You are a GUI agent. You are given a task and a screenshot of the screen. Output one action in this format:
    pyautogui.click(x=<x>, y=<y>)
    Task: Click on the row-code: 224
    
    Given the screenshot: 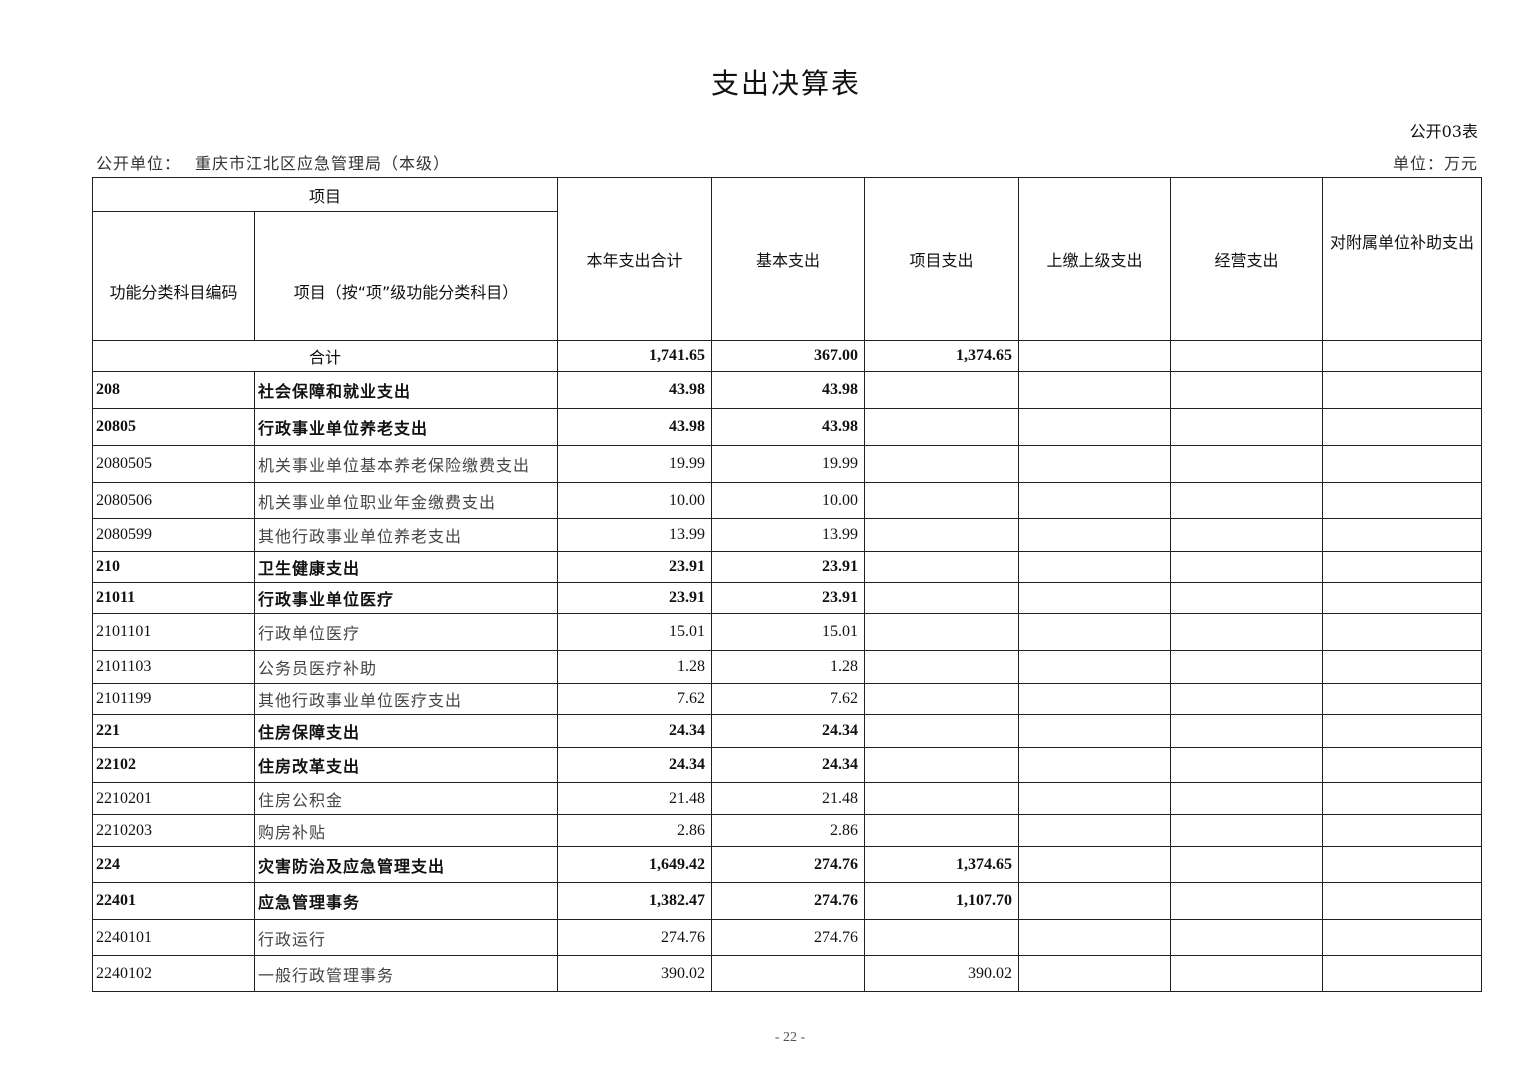 What is the action you would take?
    pyautogui.click(x=173, y=864)
    